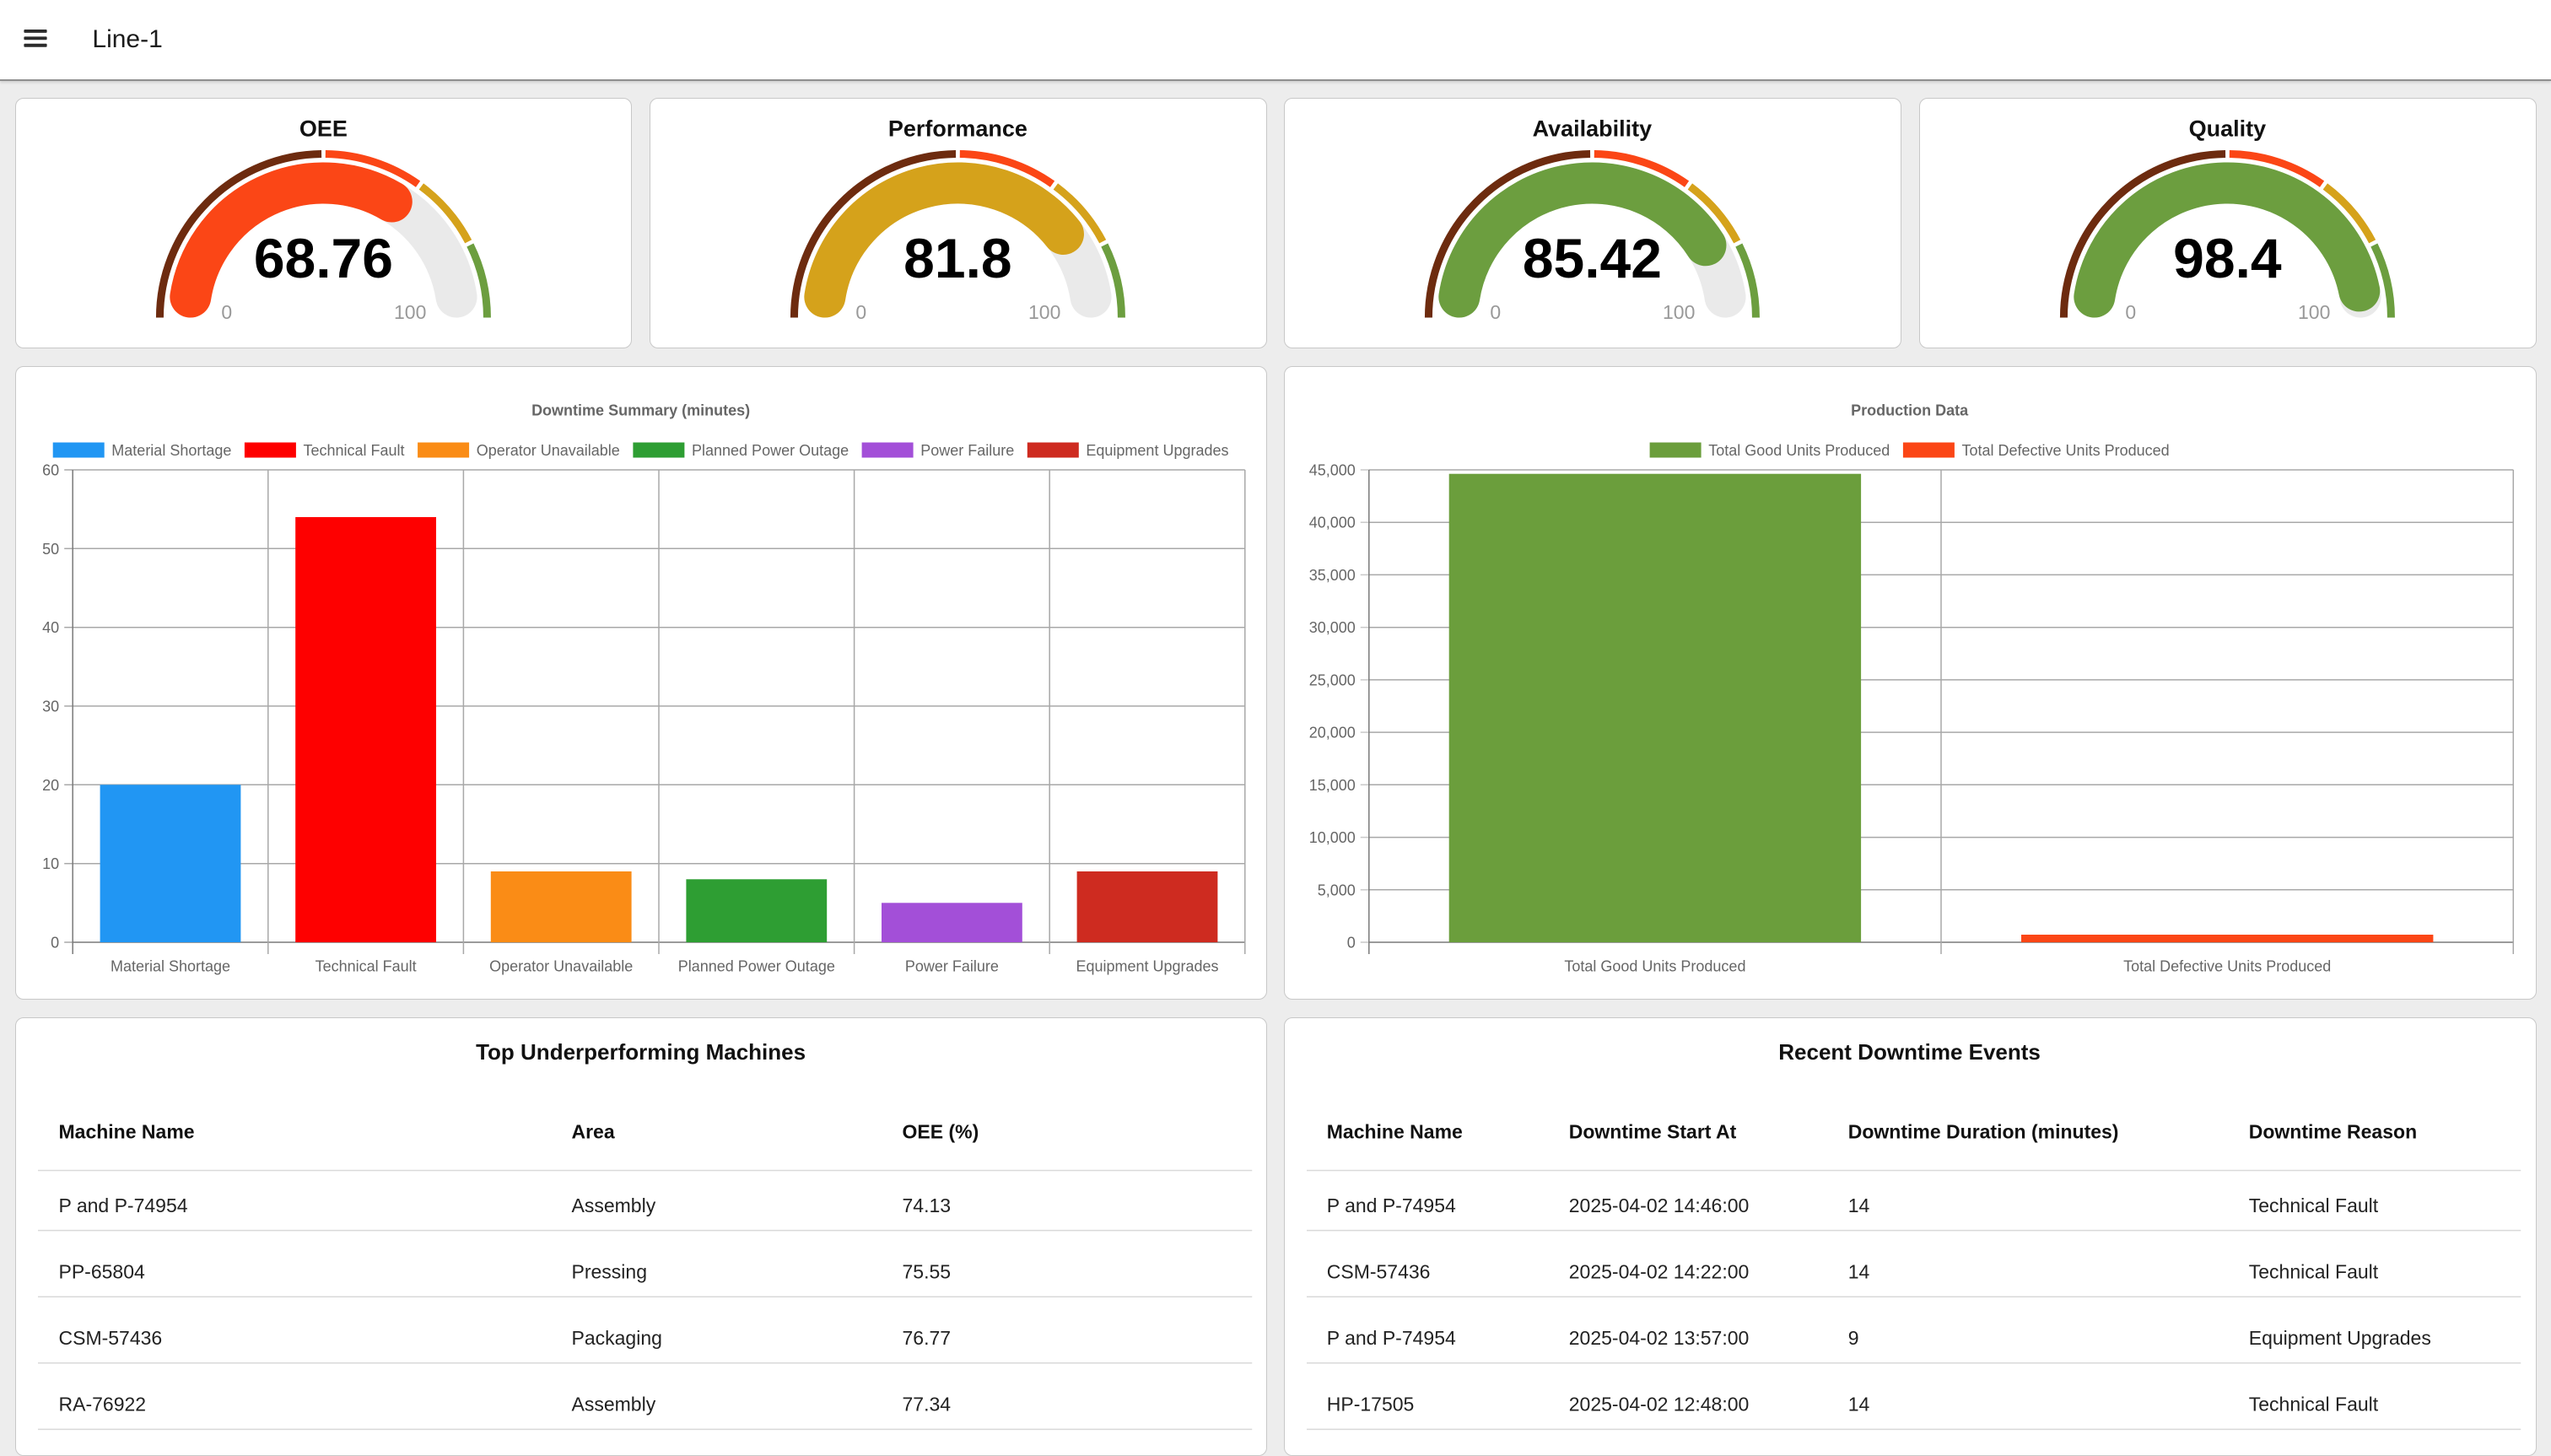  I want to click on svg-text: RA-76922, so click(102, 1405).